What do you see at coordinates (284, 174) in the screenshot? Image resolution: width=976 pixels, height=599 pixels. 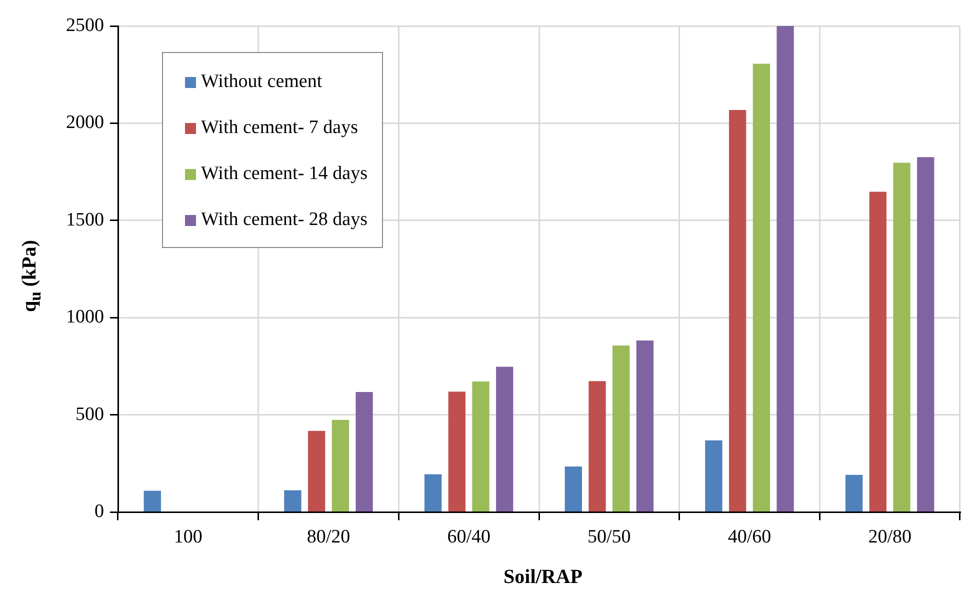 I see `legend-label: With cement- 14 days` at bounding box center [284, 174].